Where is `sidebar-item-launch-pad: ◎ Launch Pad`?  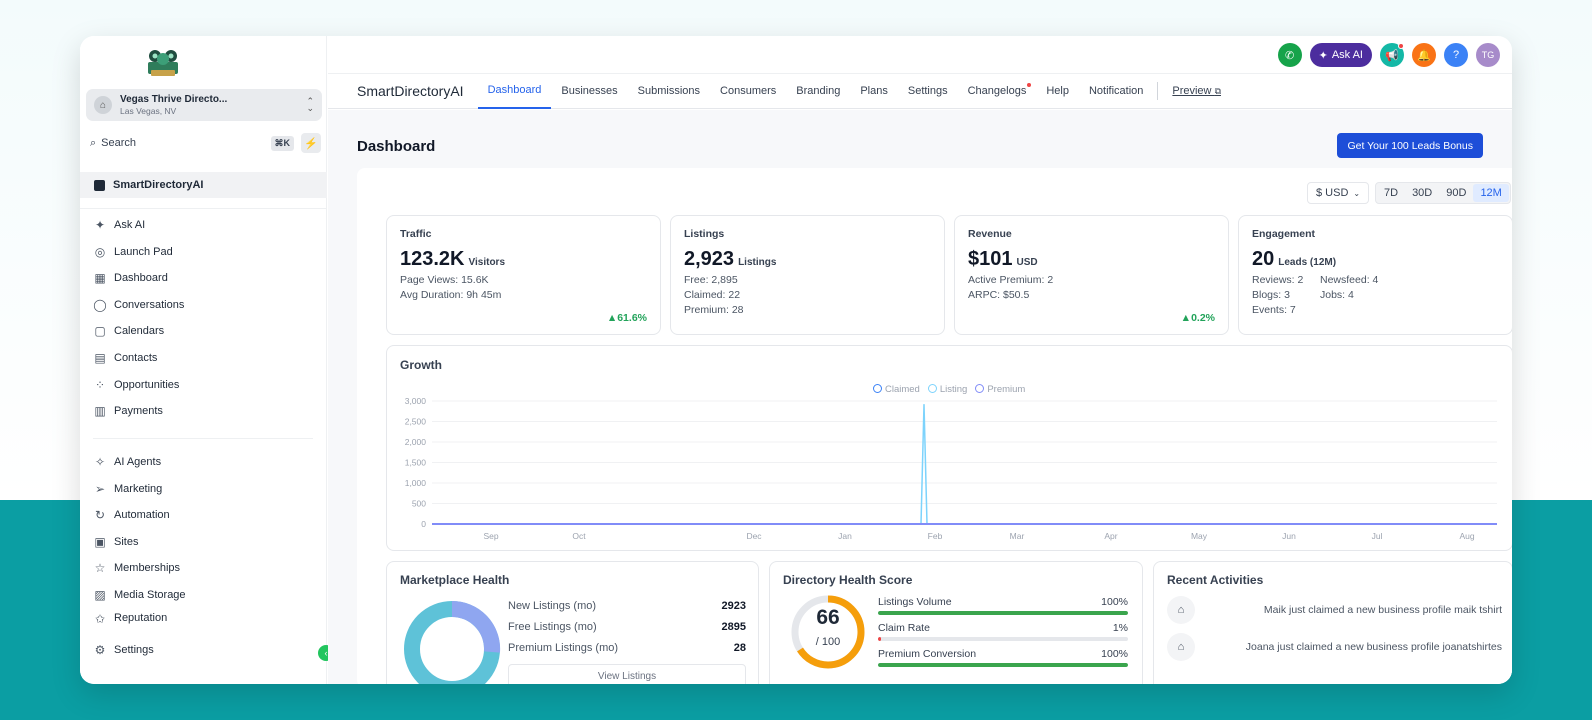
sidebar-item-launch-pad: ◎ Launch Pad is located at coordinates (133, 252).